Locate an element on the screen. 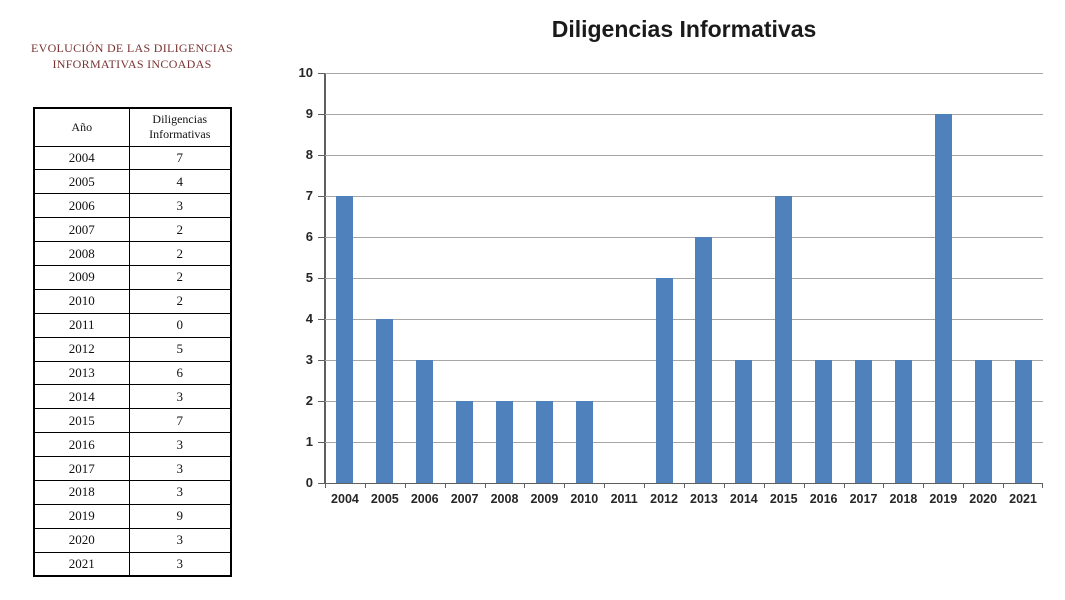 This screenshot has height=600, width=1065. x-axis-label: 2008 is located at coordinates (504, 499).